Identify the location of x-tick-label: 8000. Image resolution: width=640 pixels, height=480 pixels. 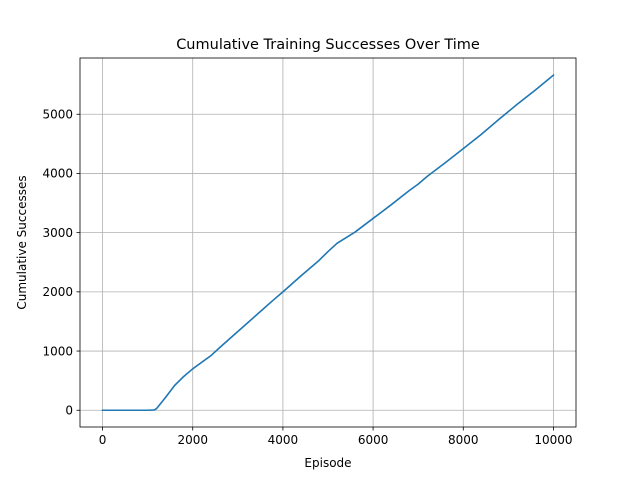
(463, 440).